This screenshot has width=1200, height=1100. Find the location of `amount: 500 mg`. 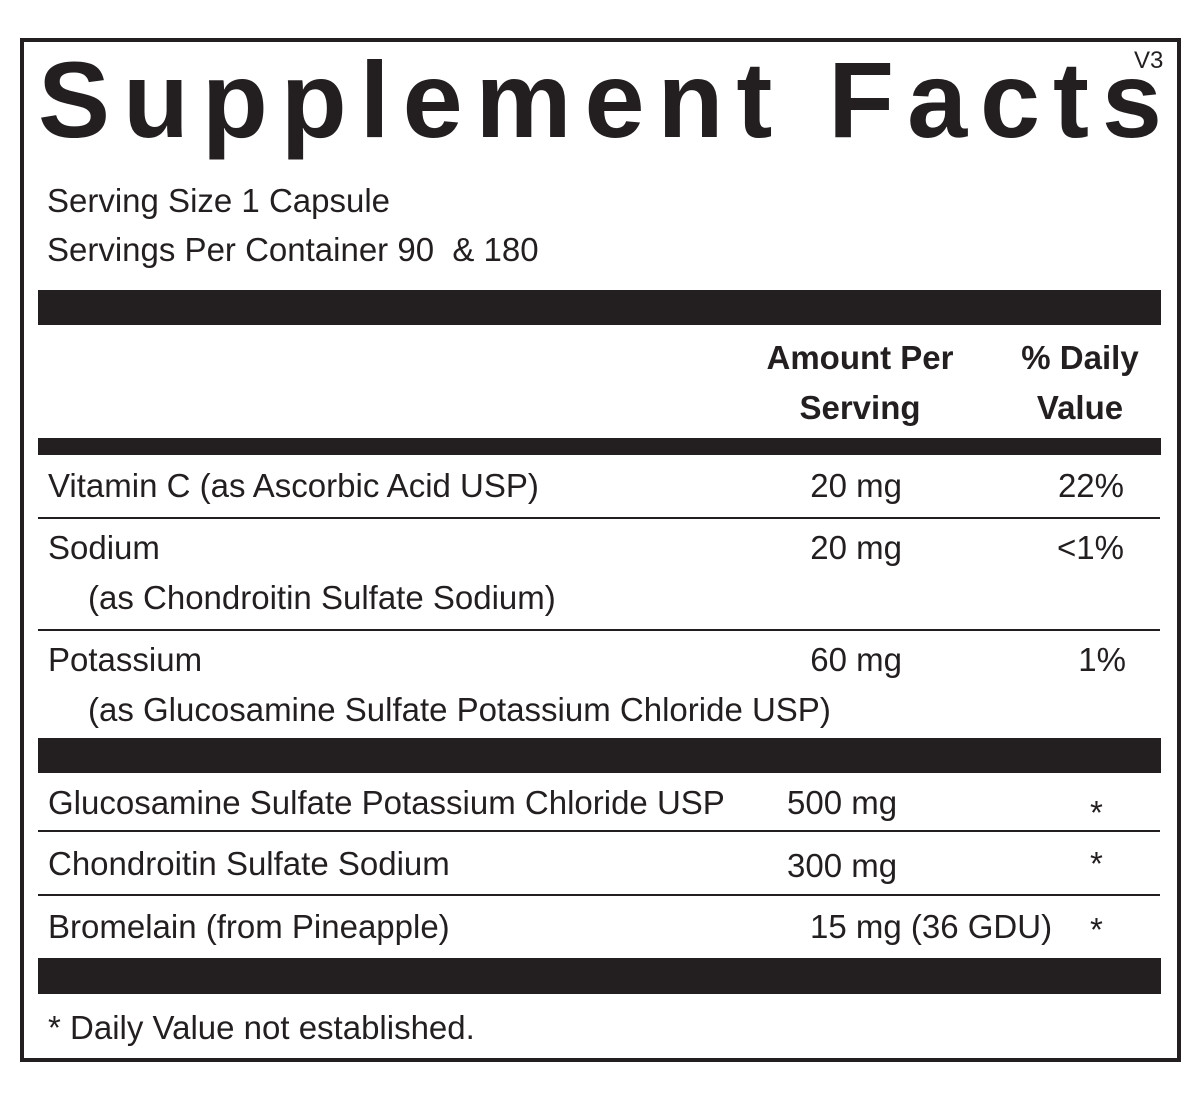

amount: 500 mg is located at coordinates (842, 802).